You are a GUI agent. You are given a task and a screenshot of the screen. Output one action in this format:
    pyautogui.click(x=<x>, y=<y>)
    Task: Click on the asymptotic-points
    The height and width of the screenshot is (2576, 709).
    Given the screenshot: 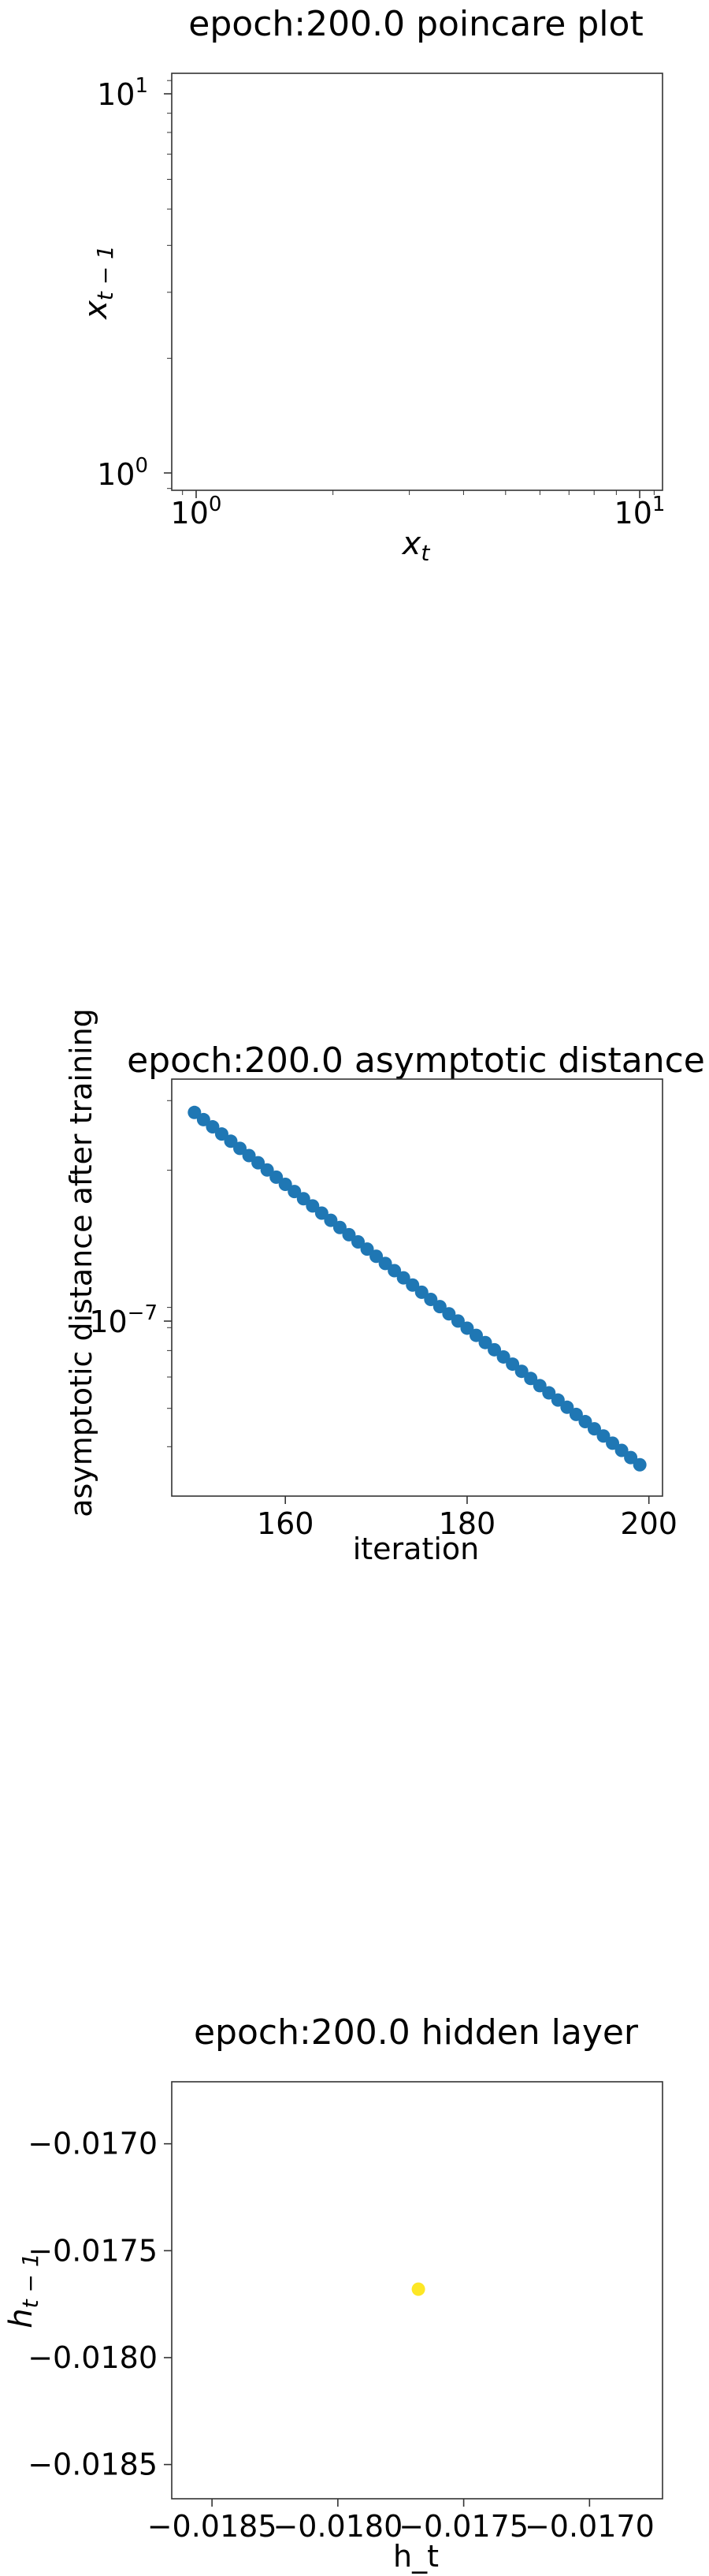 What is the action you would take?
    pyautogui.click(x=417, y=1288)
    